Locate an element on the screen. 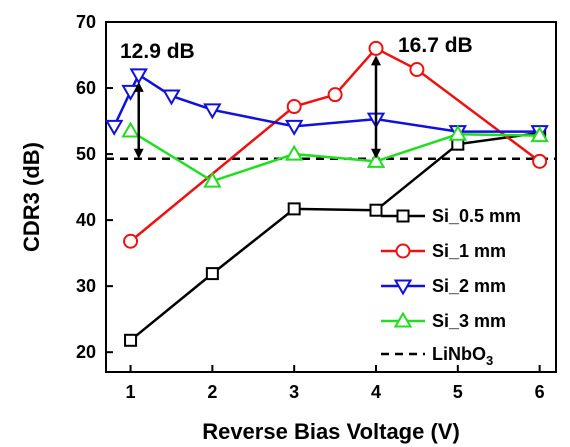 Image resolution: width=570 pixels, height=447 pixels. legend-label: Si_0.5 mm is located at coordinates (476, 216).